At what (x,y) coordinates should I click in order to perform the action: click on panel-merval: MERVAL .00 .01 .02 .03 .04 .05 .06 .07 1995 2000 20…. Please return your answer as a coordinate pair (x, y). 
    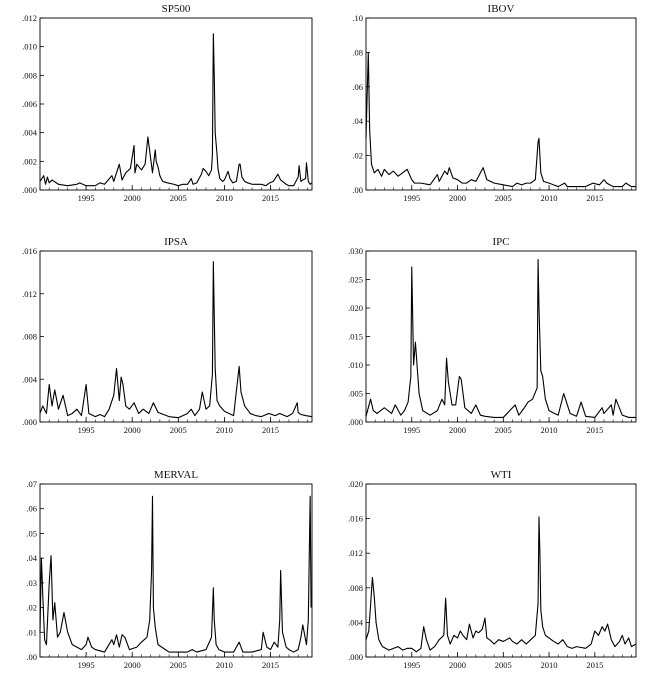
    Looking at the image, I should click on (169, 569).